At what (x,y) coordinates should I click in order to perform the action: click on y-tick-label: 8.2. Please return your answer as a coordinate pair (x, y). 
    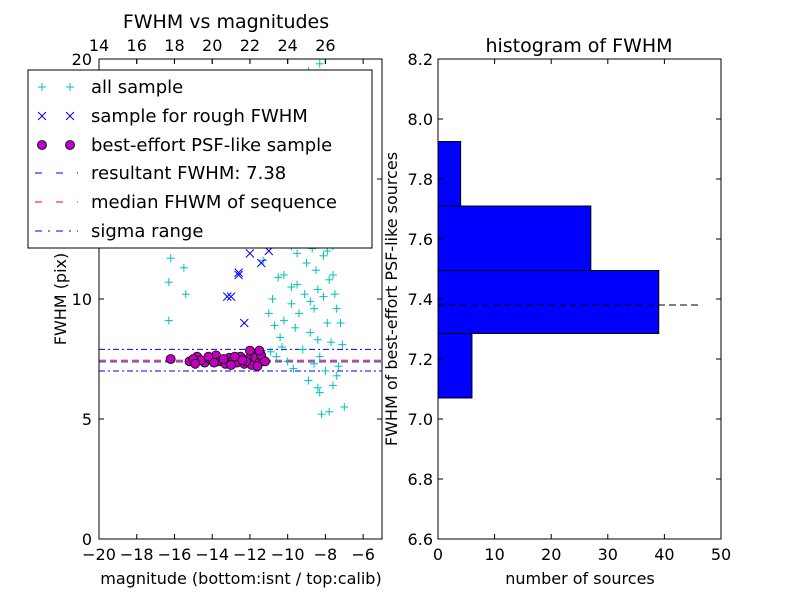
    Looking at the image, I should click on (420, 59).